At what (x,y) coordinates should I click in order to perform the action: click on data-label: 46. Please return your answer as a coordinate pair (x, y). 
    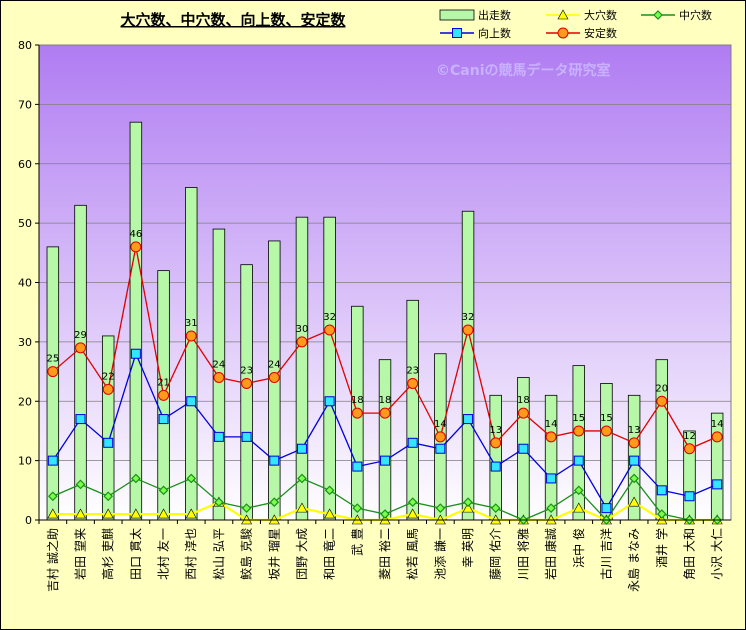
    Looking at the image, I should click on (136, 234).